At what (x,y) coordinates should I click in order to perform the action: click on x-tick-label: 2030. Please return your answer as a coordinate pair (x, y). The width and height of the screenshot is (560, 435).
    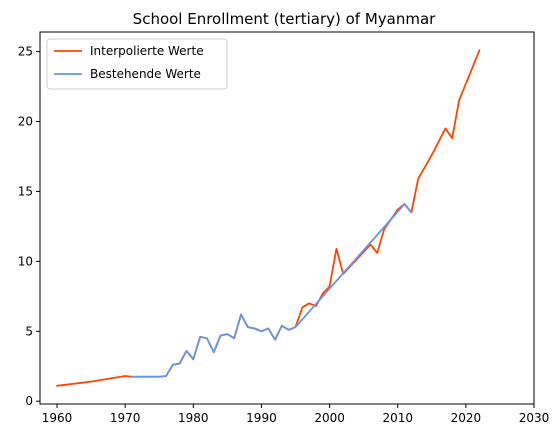
    Looking at the image, I should click on (534, 418).